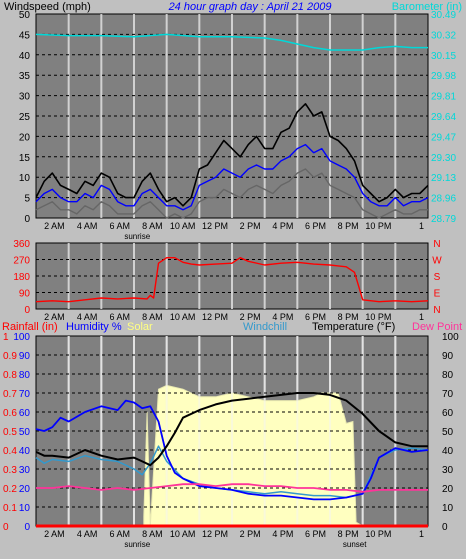 The height and width of the screenshot is (559, 466). I want to click on wind-x-tick-label: 12 PM, so click(215, 226).